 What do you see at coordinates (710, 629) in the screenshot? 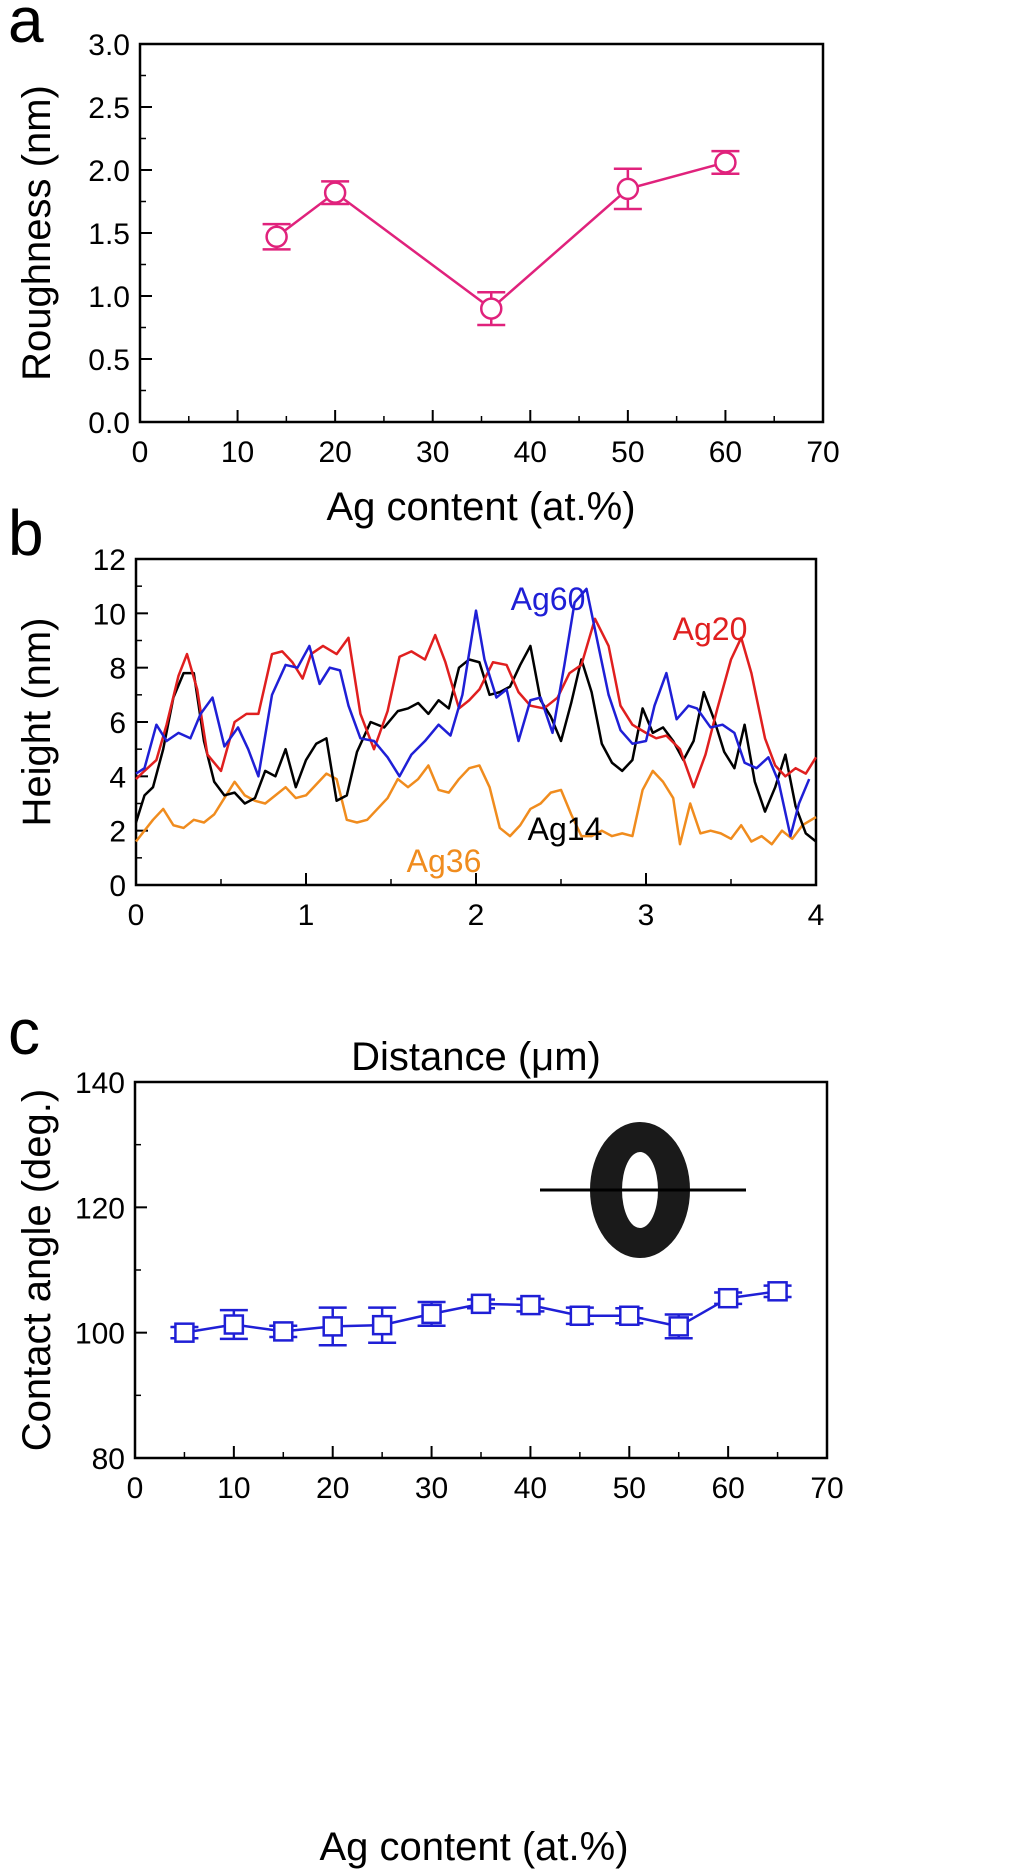
I see `b-series-label-ag20: Ag20` at bounding box center [710, 629].